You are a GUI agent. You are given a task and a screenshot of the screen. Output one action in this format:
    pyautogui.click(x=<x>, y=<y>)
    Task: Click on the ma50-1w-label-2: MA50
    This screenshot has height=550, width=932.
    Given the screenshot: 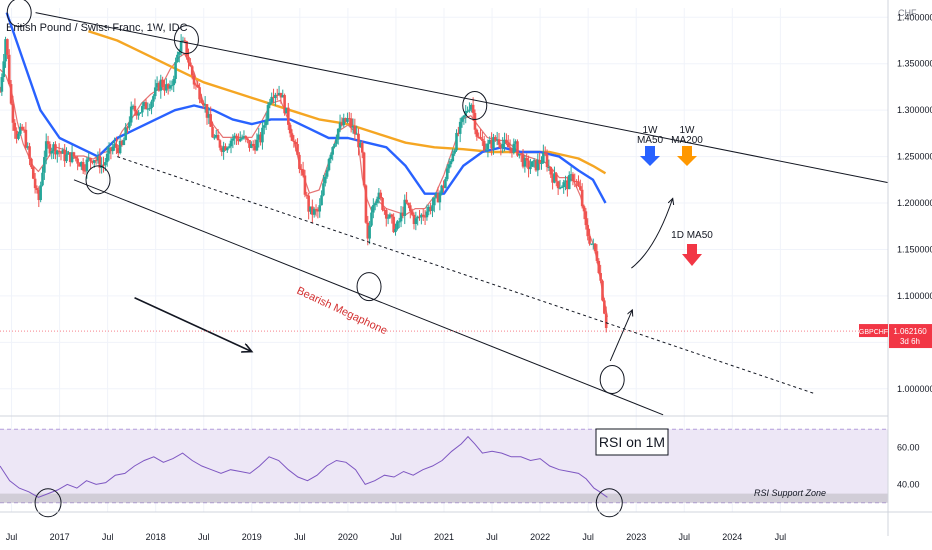 What is the action you would take?
    pyautogui.click(x=650, y=140)
    